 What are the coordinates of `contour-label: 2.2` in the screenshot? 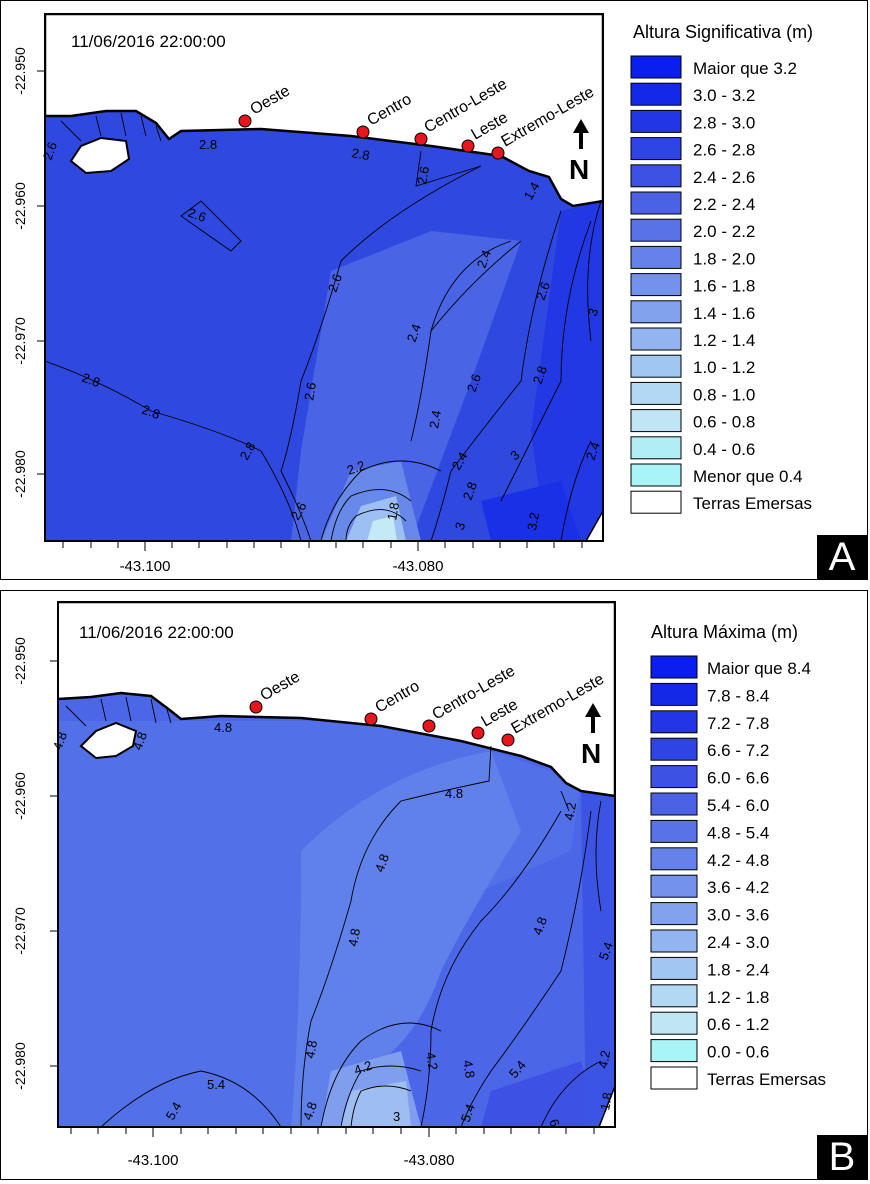 It's located at (356, 468).